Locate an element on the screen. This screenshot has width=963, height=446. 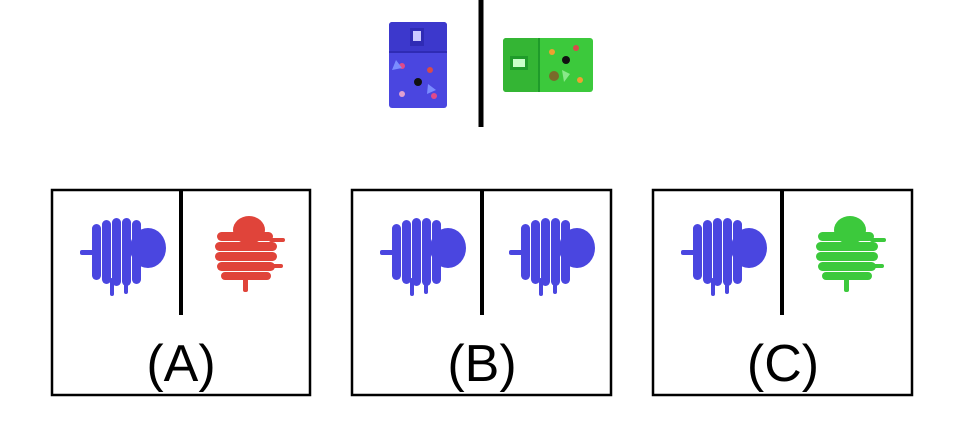
green-coil-icon is located at coordinates (851, 254).